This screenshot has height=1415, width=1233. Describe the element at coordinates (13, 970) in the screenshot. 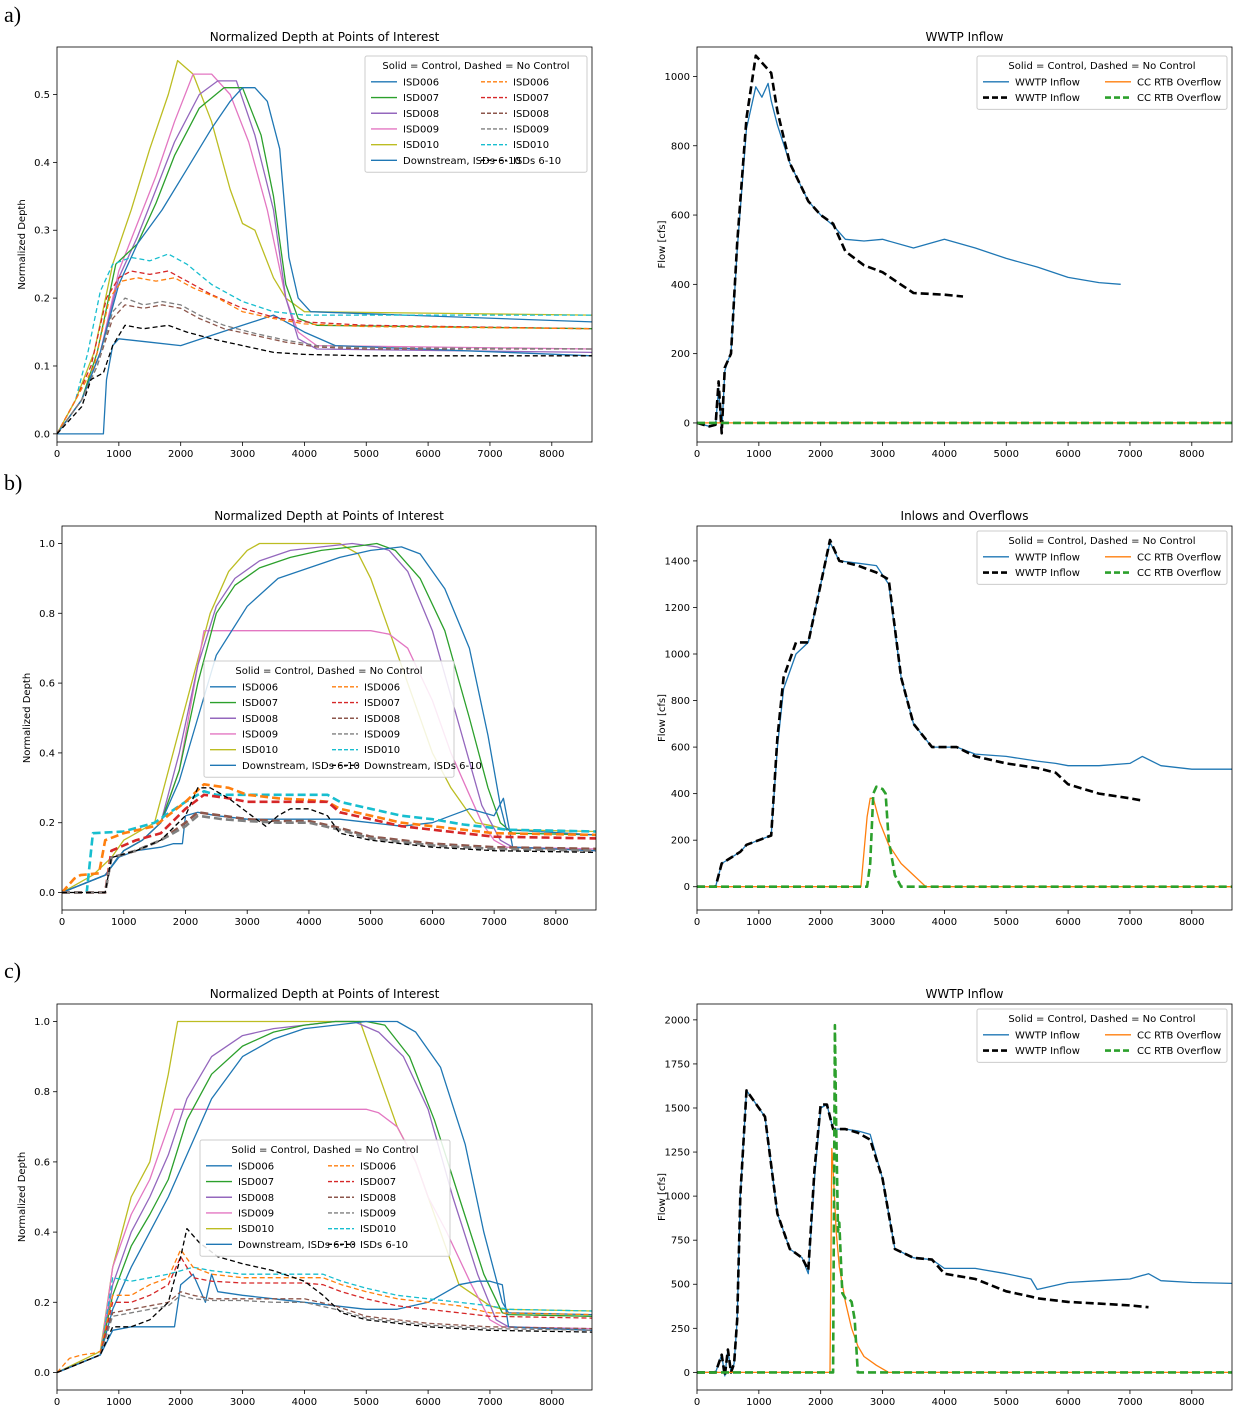

I see `panel-label-c: c)` at that location.